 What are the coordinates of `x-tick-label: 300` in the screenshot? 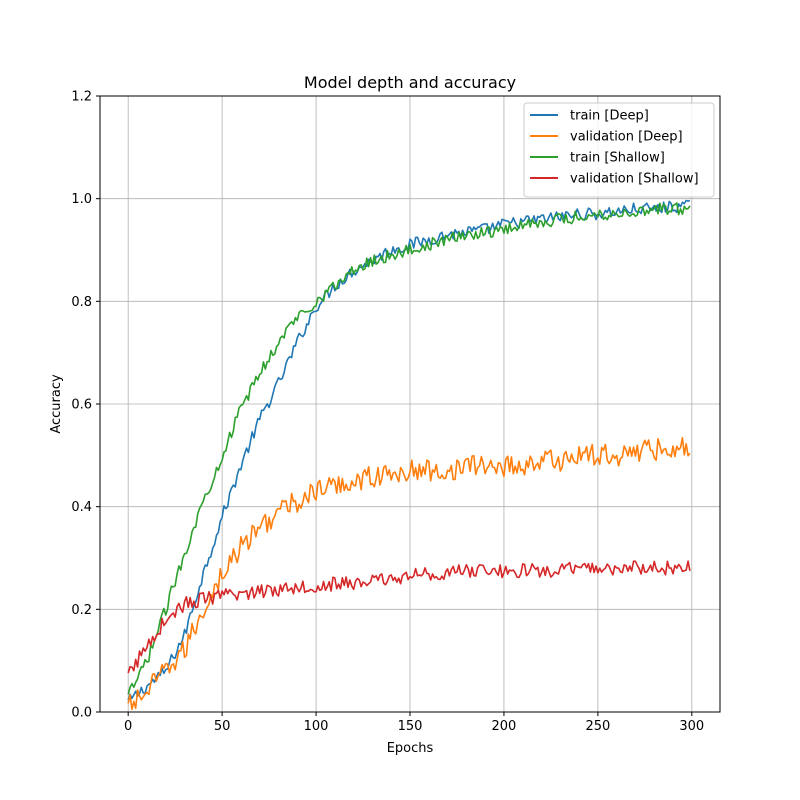 It's located at (691, 726).